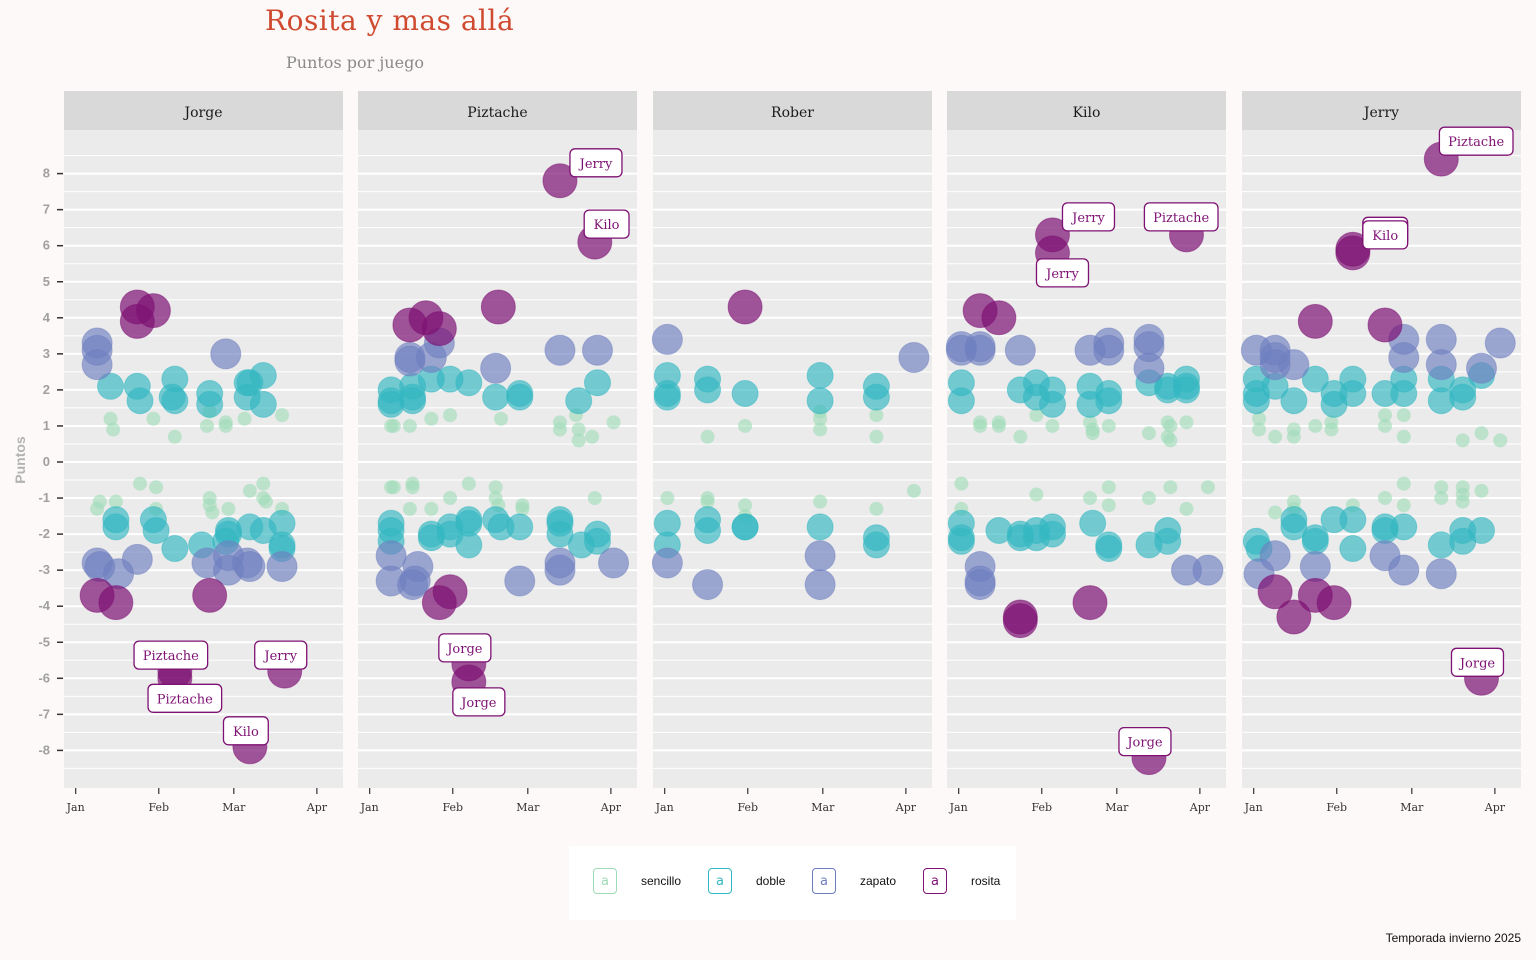  What do you see at coordinates (961, 881) in the screenshot?
I see `legend-item-rosita: a rosita` at bounding box center [961, 881].